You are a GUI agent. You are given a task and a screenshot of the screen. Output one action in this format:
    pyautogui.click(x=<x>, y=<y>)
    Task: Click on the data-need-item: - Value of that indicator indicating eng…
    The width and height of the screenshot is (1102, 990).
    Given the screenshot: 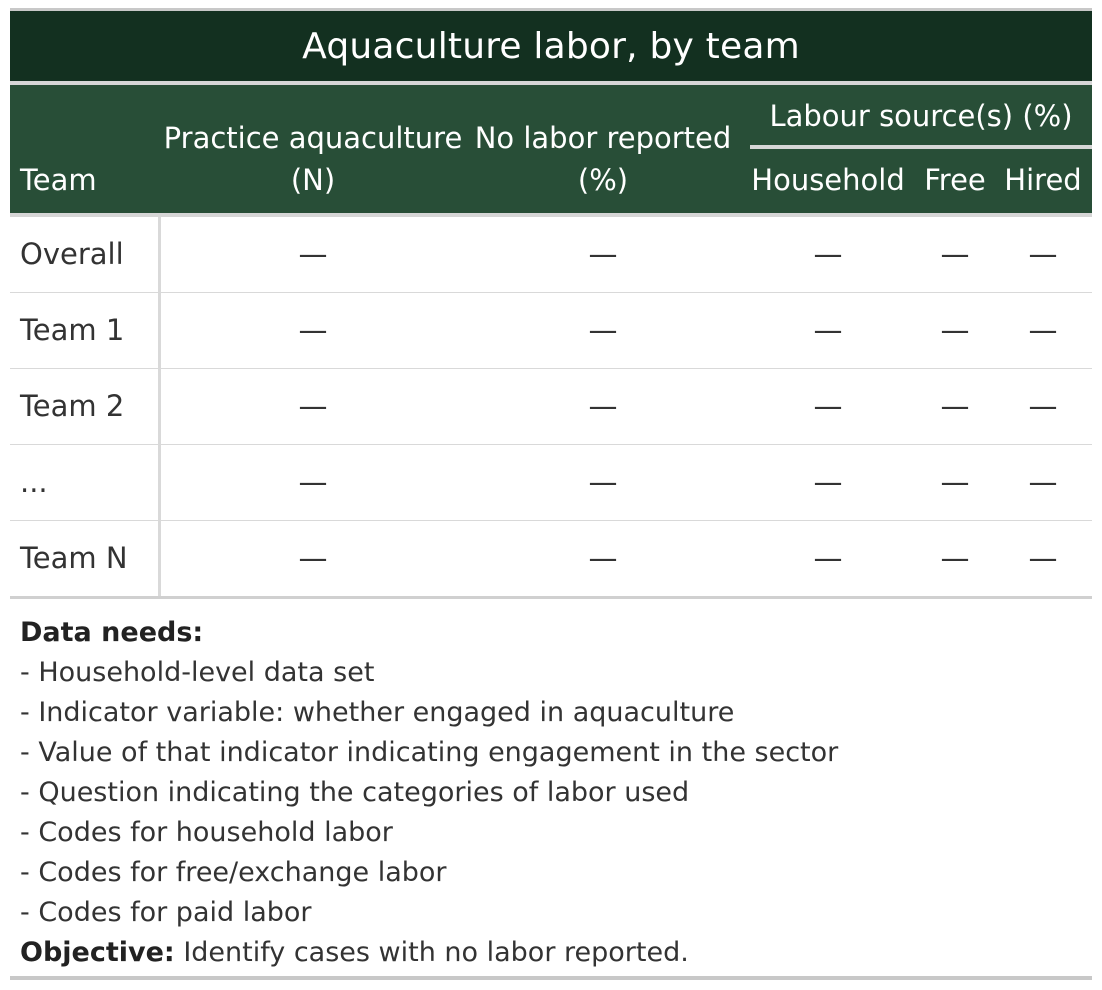 What is the action you would take?
    pyautogui.click(x=429, y=752)
    